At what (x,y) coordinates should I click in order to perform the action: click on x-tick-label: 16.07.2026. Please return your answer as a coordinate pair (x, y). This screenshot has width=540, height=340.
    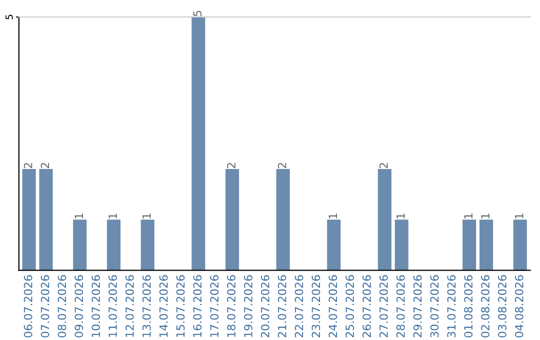
    Looking at the image, I should click on (197, 306).